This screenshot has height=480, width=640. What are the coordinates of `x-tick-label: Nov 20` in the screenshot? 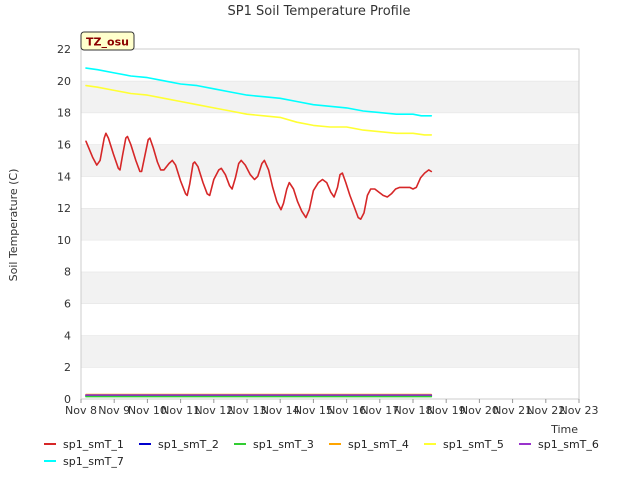 It's located at (479, 410).